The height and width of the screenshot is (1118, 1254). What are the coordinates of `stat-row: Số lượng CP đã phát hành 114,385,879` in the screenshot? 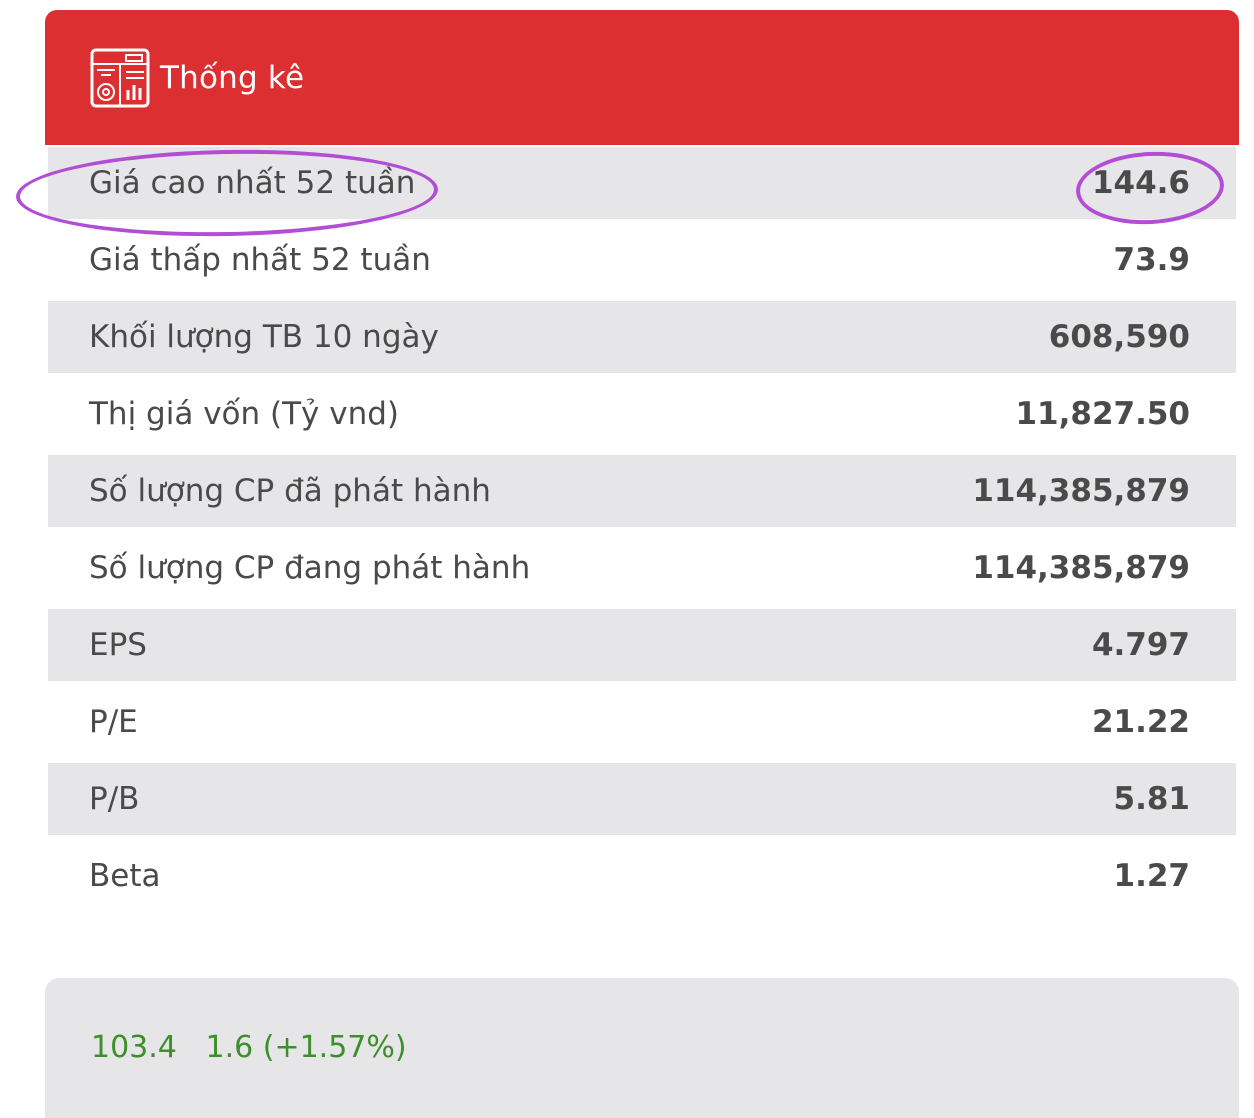 It's located at (642, 491).